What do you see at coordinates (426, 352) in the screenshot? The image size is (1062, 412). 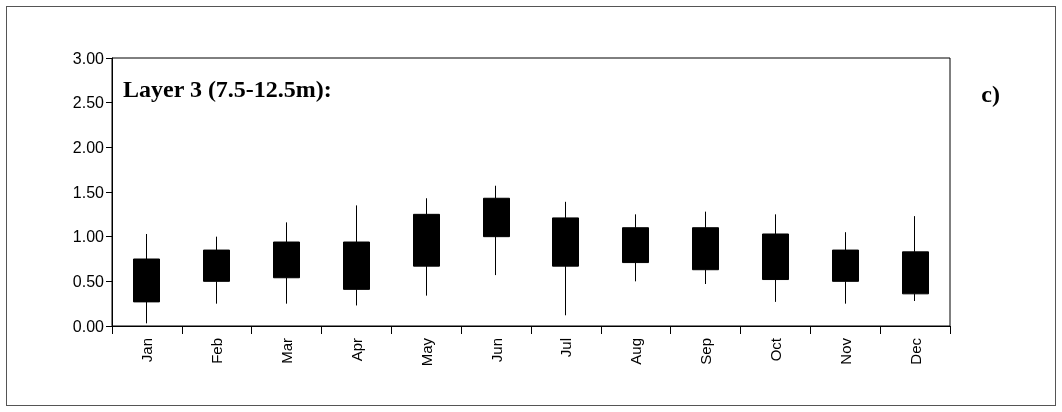 I see `x-tick-label: May` at bounding box center [426, 352].